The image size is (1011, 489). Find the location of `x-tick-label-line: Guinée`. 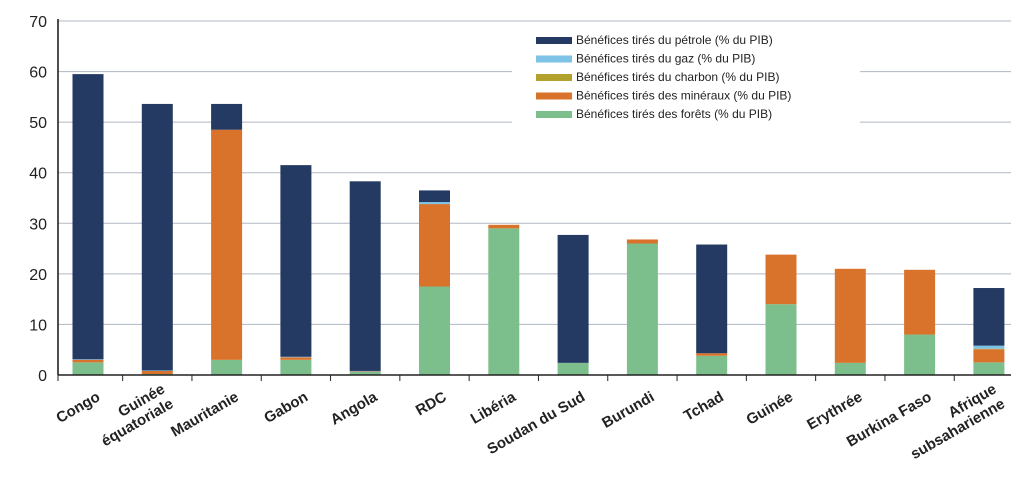

x-tick-label-line: Guinée is located at coordinates (769, 408).